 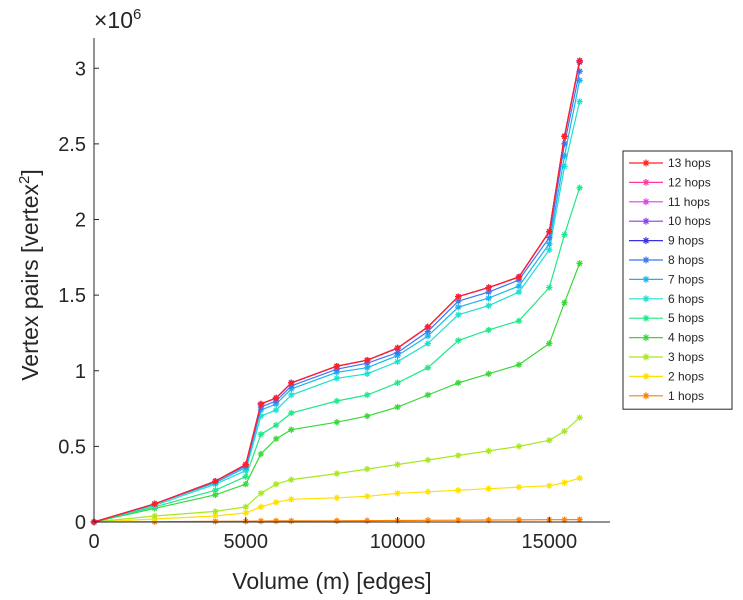 What do you see at coordinates (549, 542) in the screenshot?
I see `x-tick-label: 15000` at bounding box center [549, 542].